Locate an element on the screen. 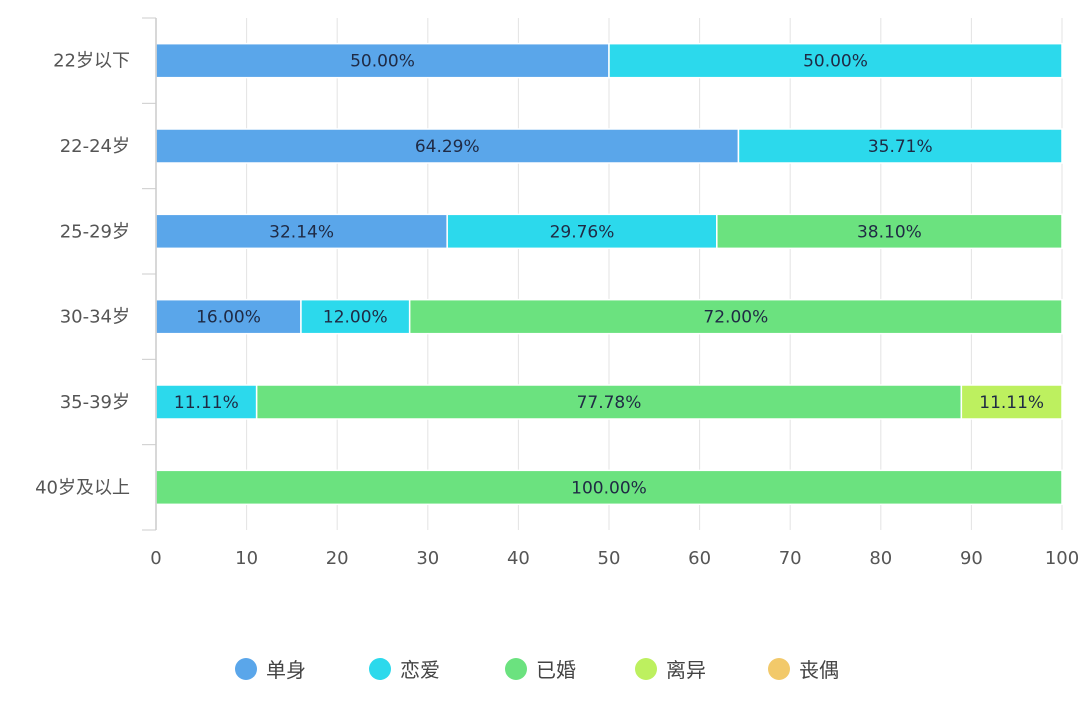 Image resolution: width=1080 pixels, height=720 pixels. legend-item: 恋爱 is located at coordinates (404, 670).